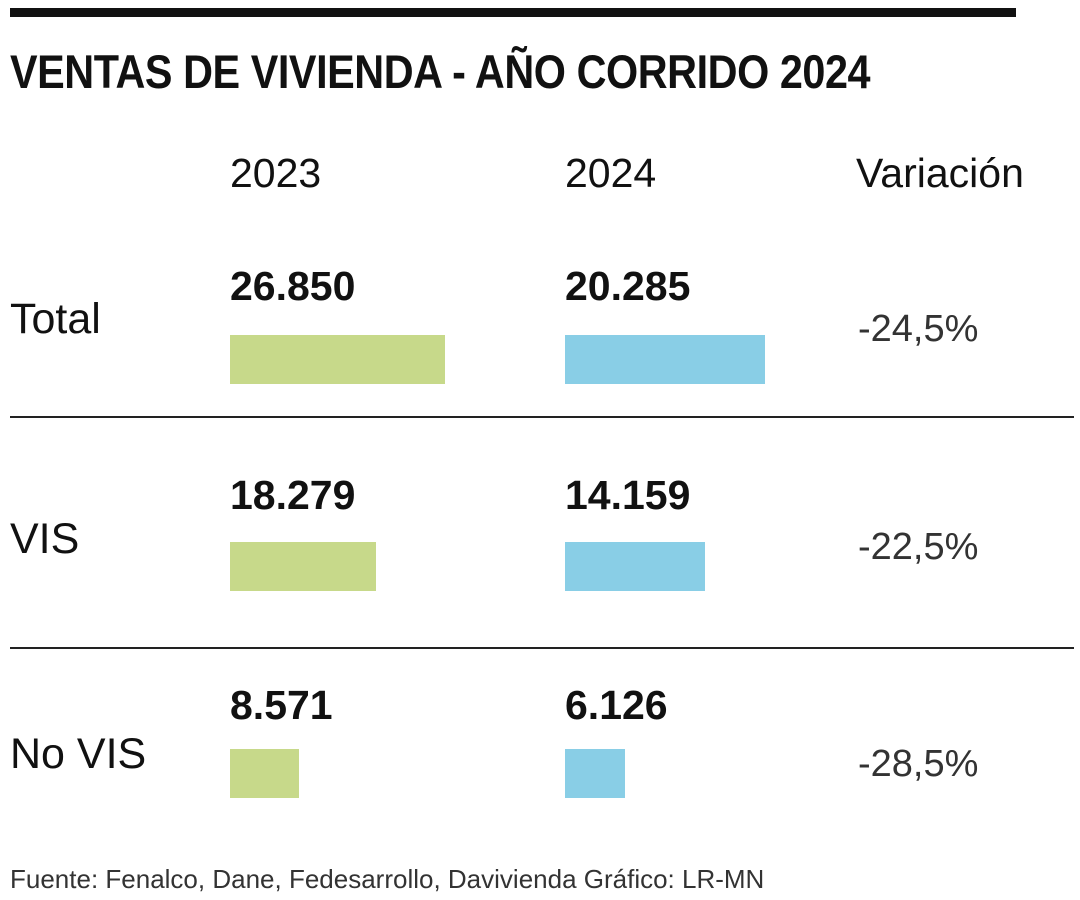 The height and width of the screenshot is (900, 1080). What do you see at coordinates (303, 566) in the screenshot?
I see `bar-2023-vis` at bounding box center [303, 566].